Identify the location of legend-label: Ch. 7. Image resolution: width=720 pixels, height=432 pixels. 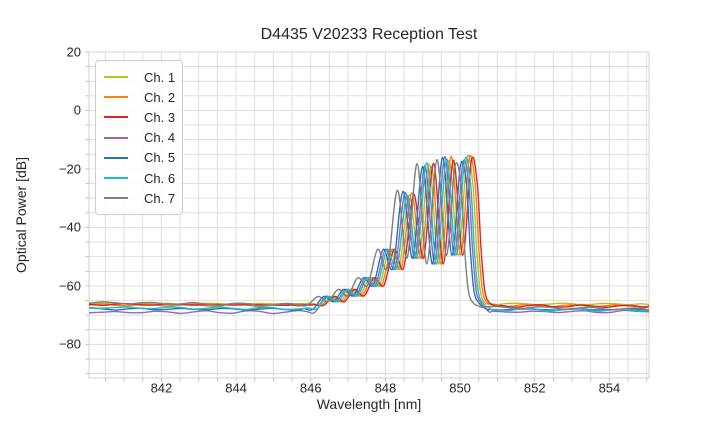
(160, 198).